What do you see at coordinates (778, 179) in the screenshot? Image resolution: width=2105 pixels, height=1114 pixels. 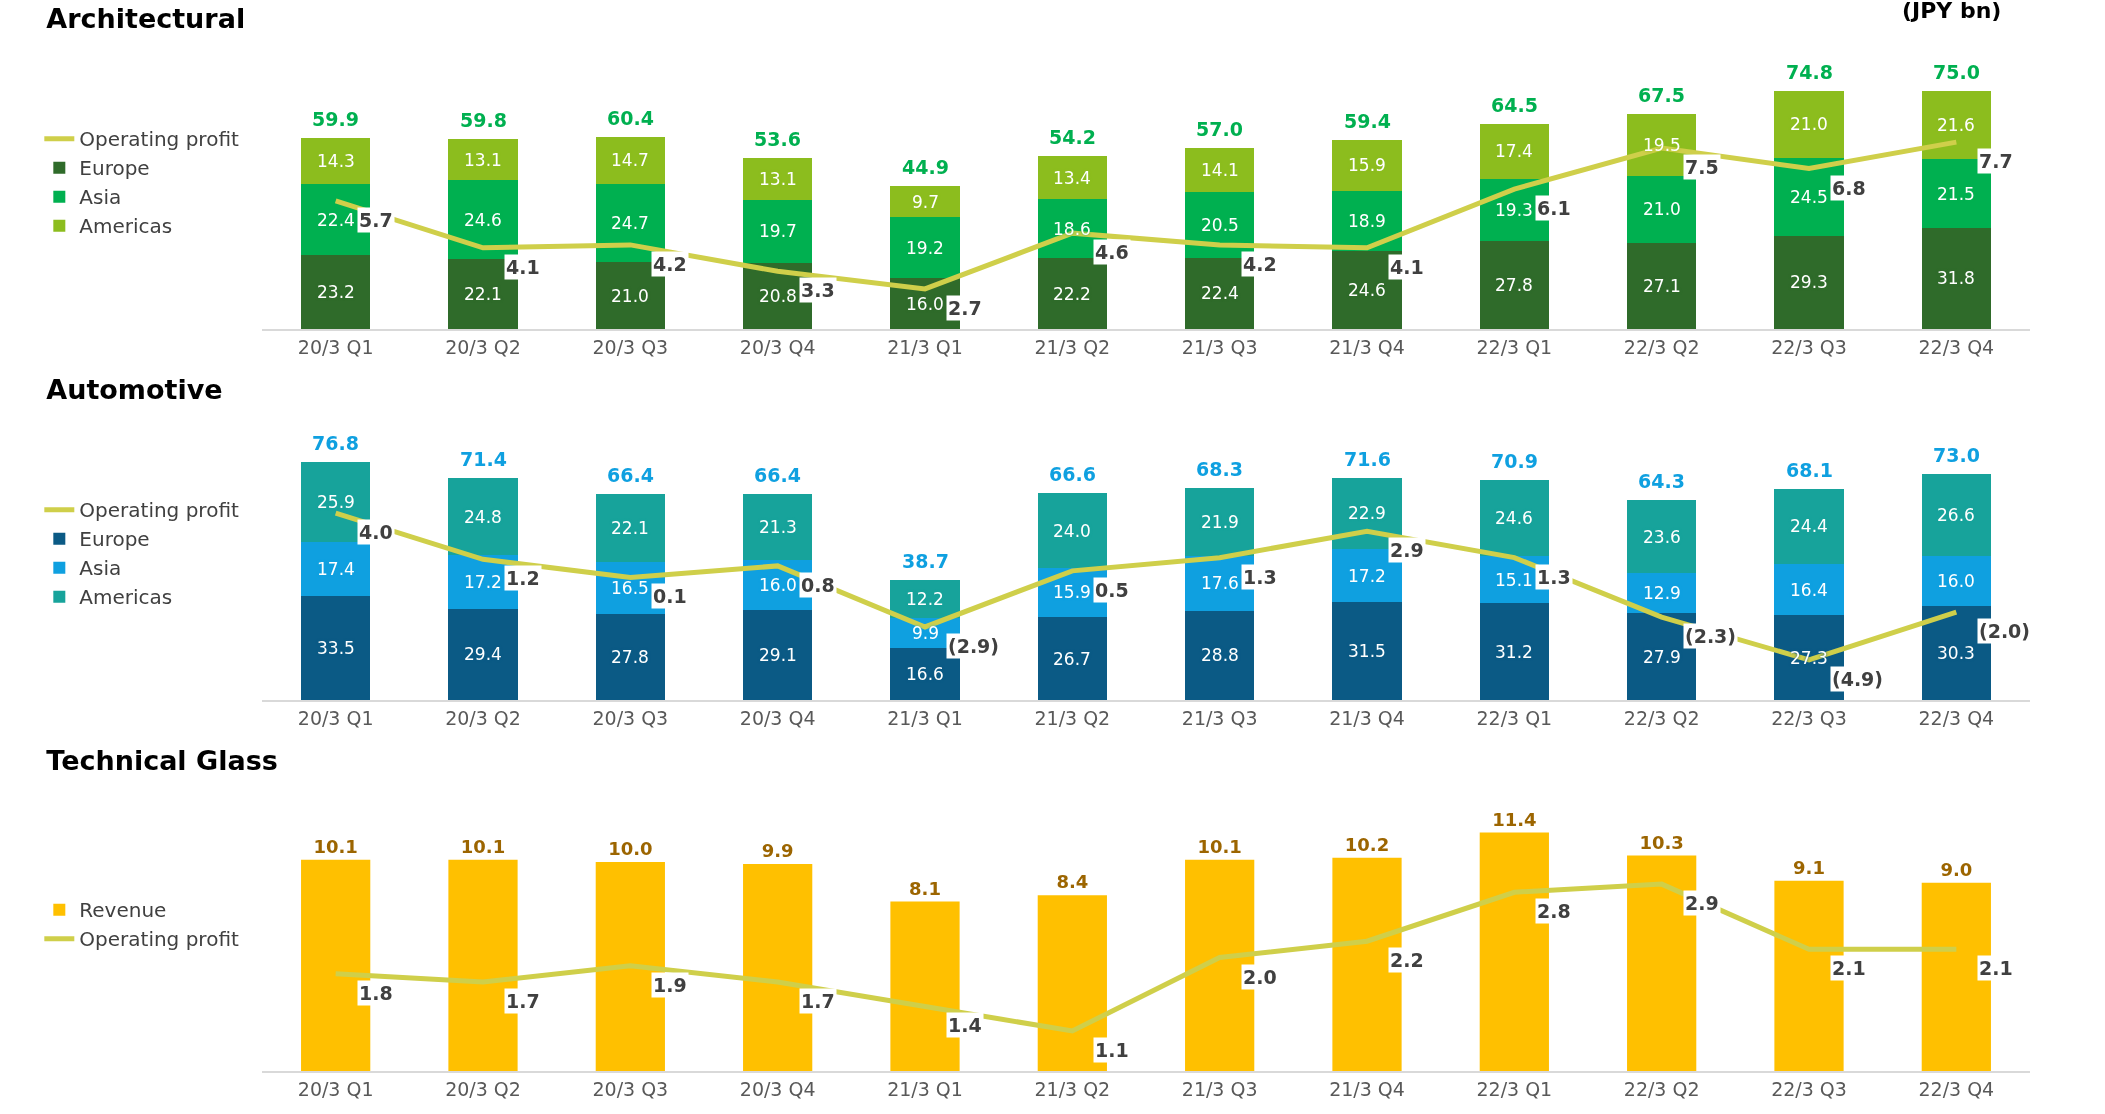 I see `data-label: 13.1` at bounding box center [778, 179].